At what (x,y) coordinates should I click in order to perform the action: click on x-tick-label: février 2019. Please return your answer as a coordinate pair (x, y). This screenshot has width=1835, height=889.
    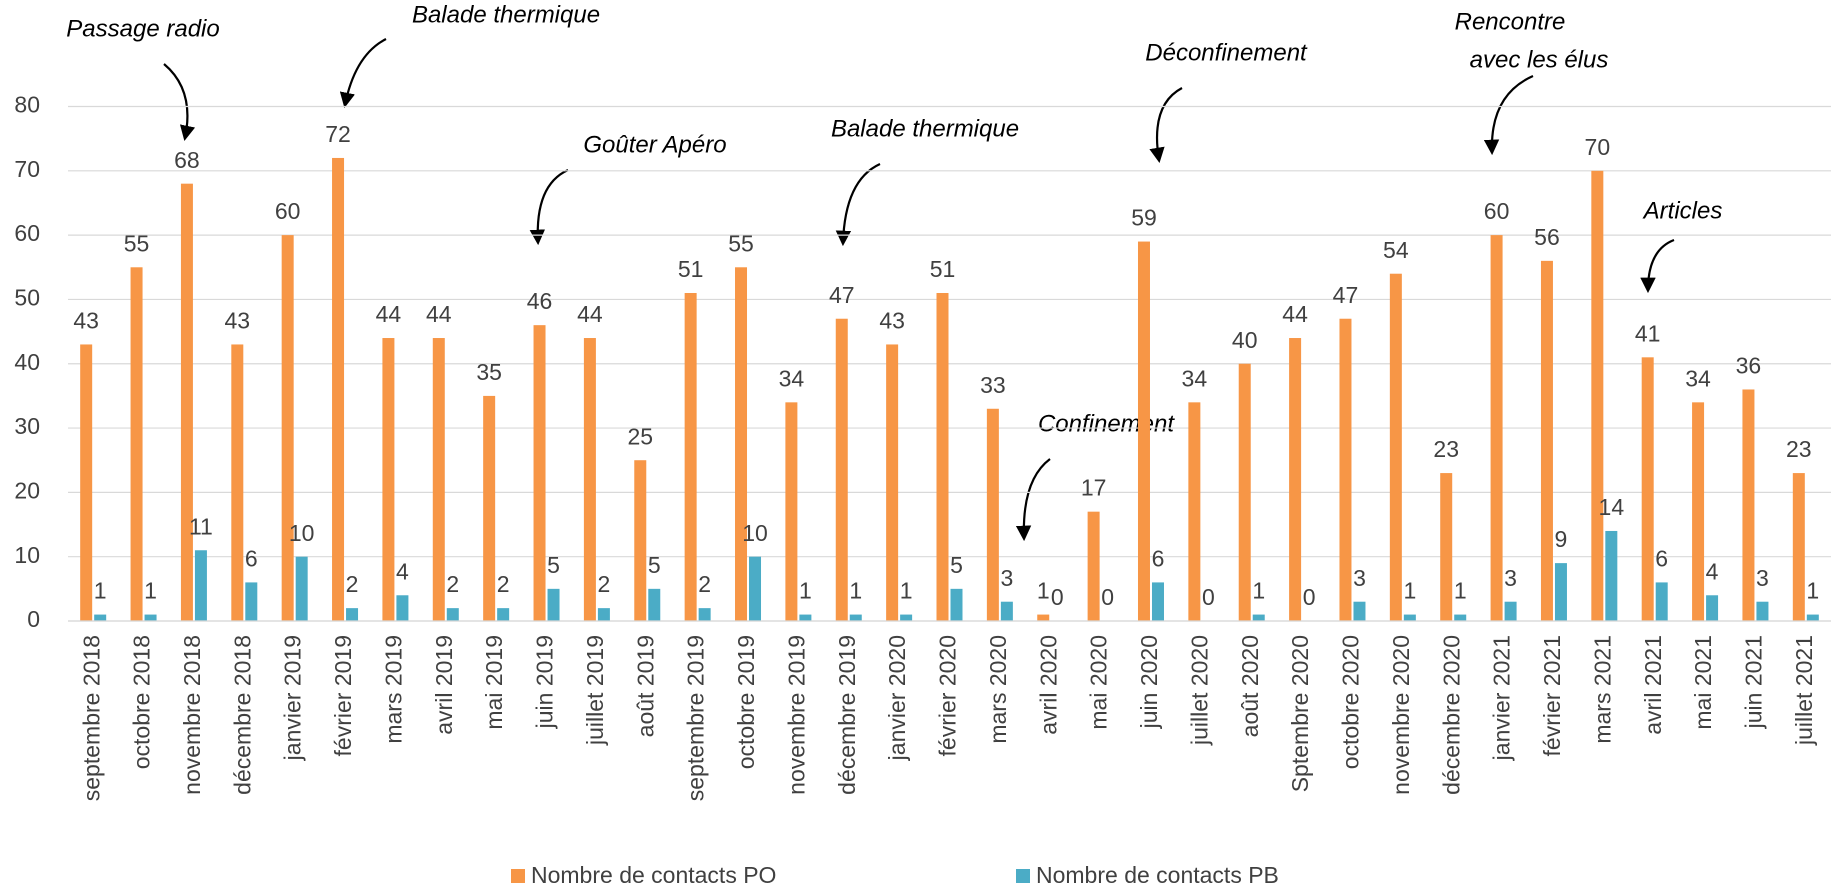
    Looking at the image, I should click on (343, 695).